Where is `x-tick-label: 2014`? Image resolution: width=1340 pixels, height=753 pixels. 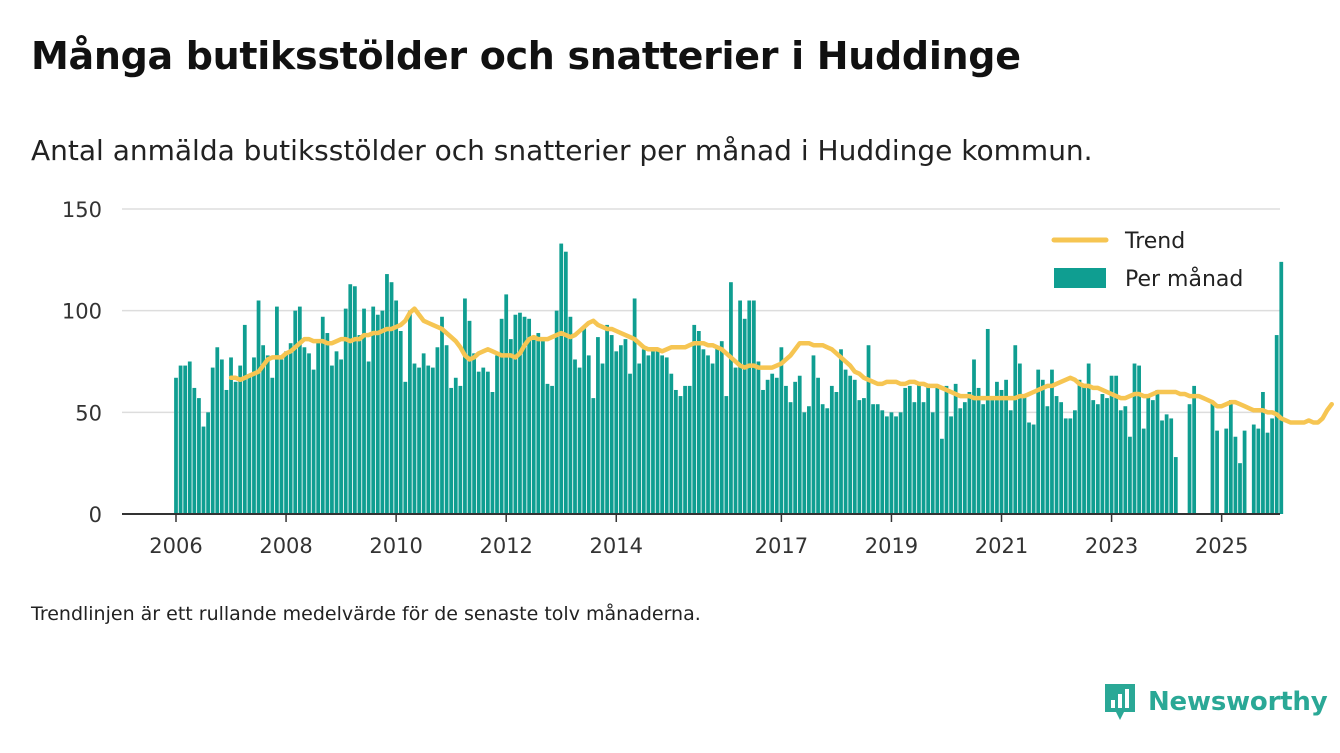 x-tick-label: 2014 is located at coordinates (616, 546).